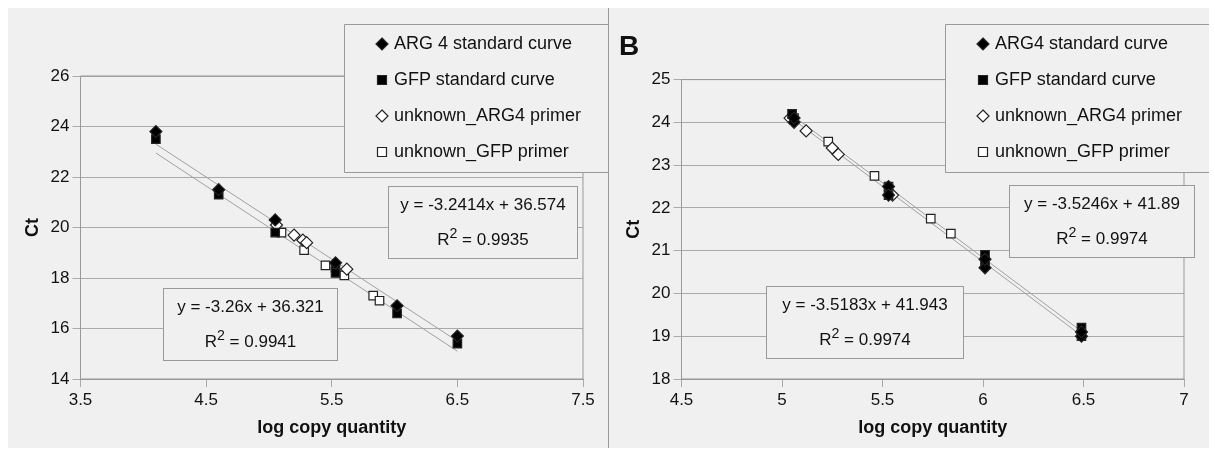  I want to click on x-tick-label: 7.5, so click(583, 399).